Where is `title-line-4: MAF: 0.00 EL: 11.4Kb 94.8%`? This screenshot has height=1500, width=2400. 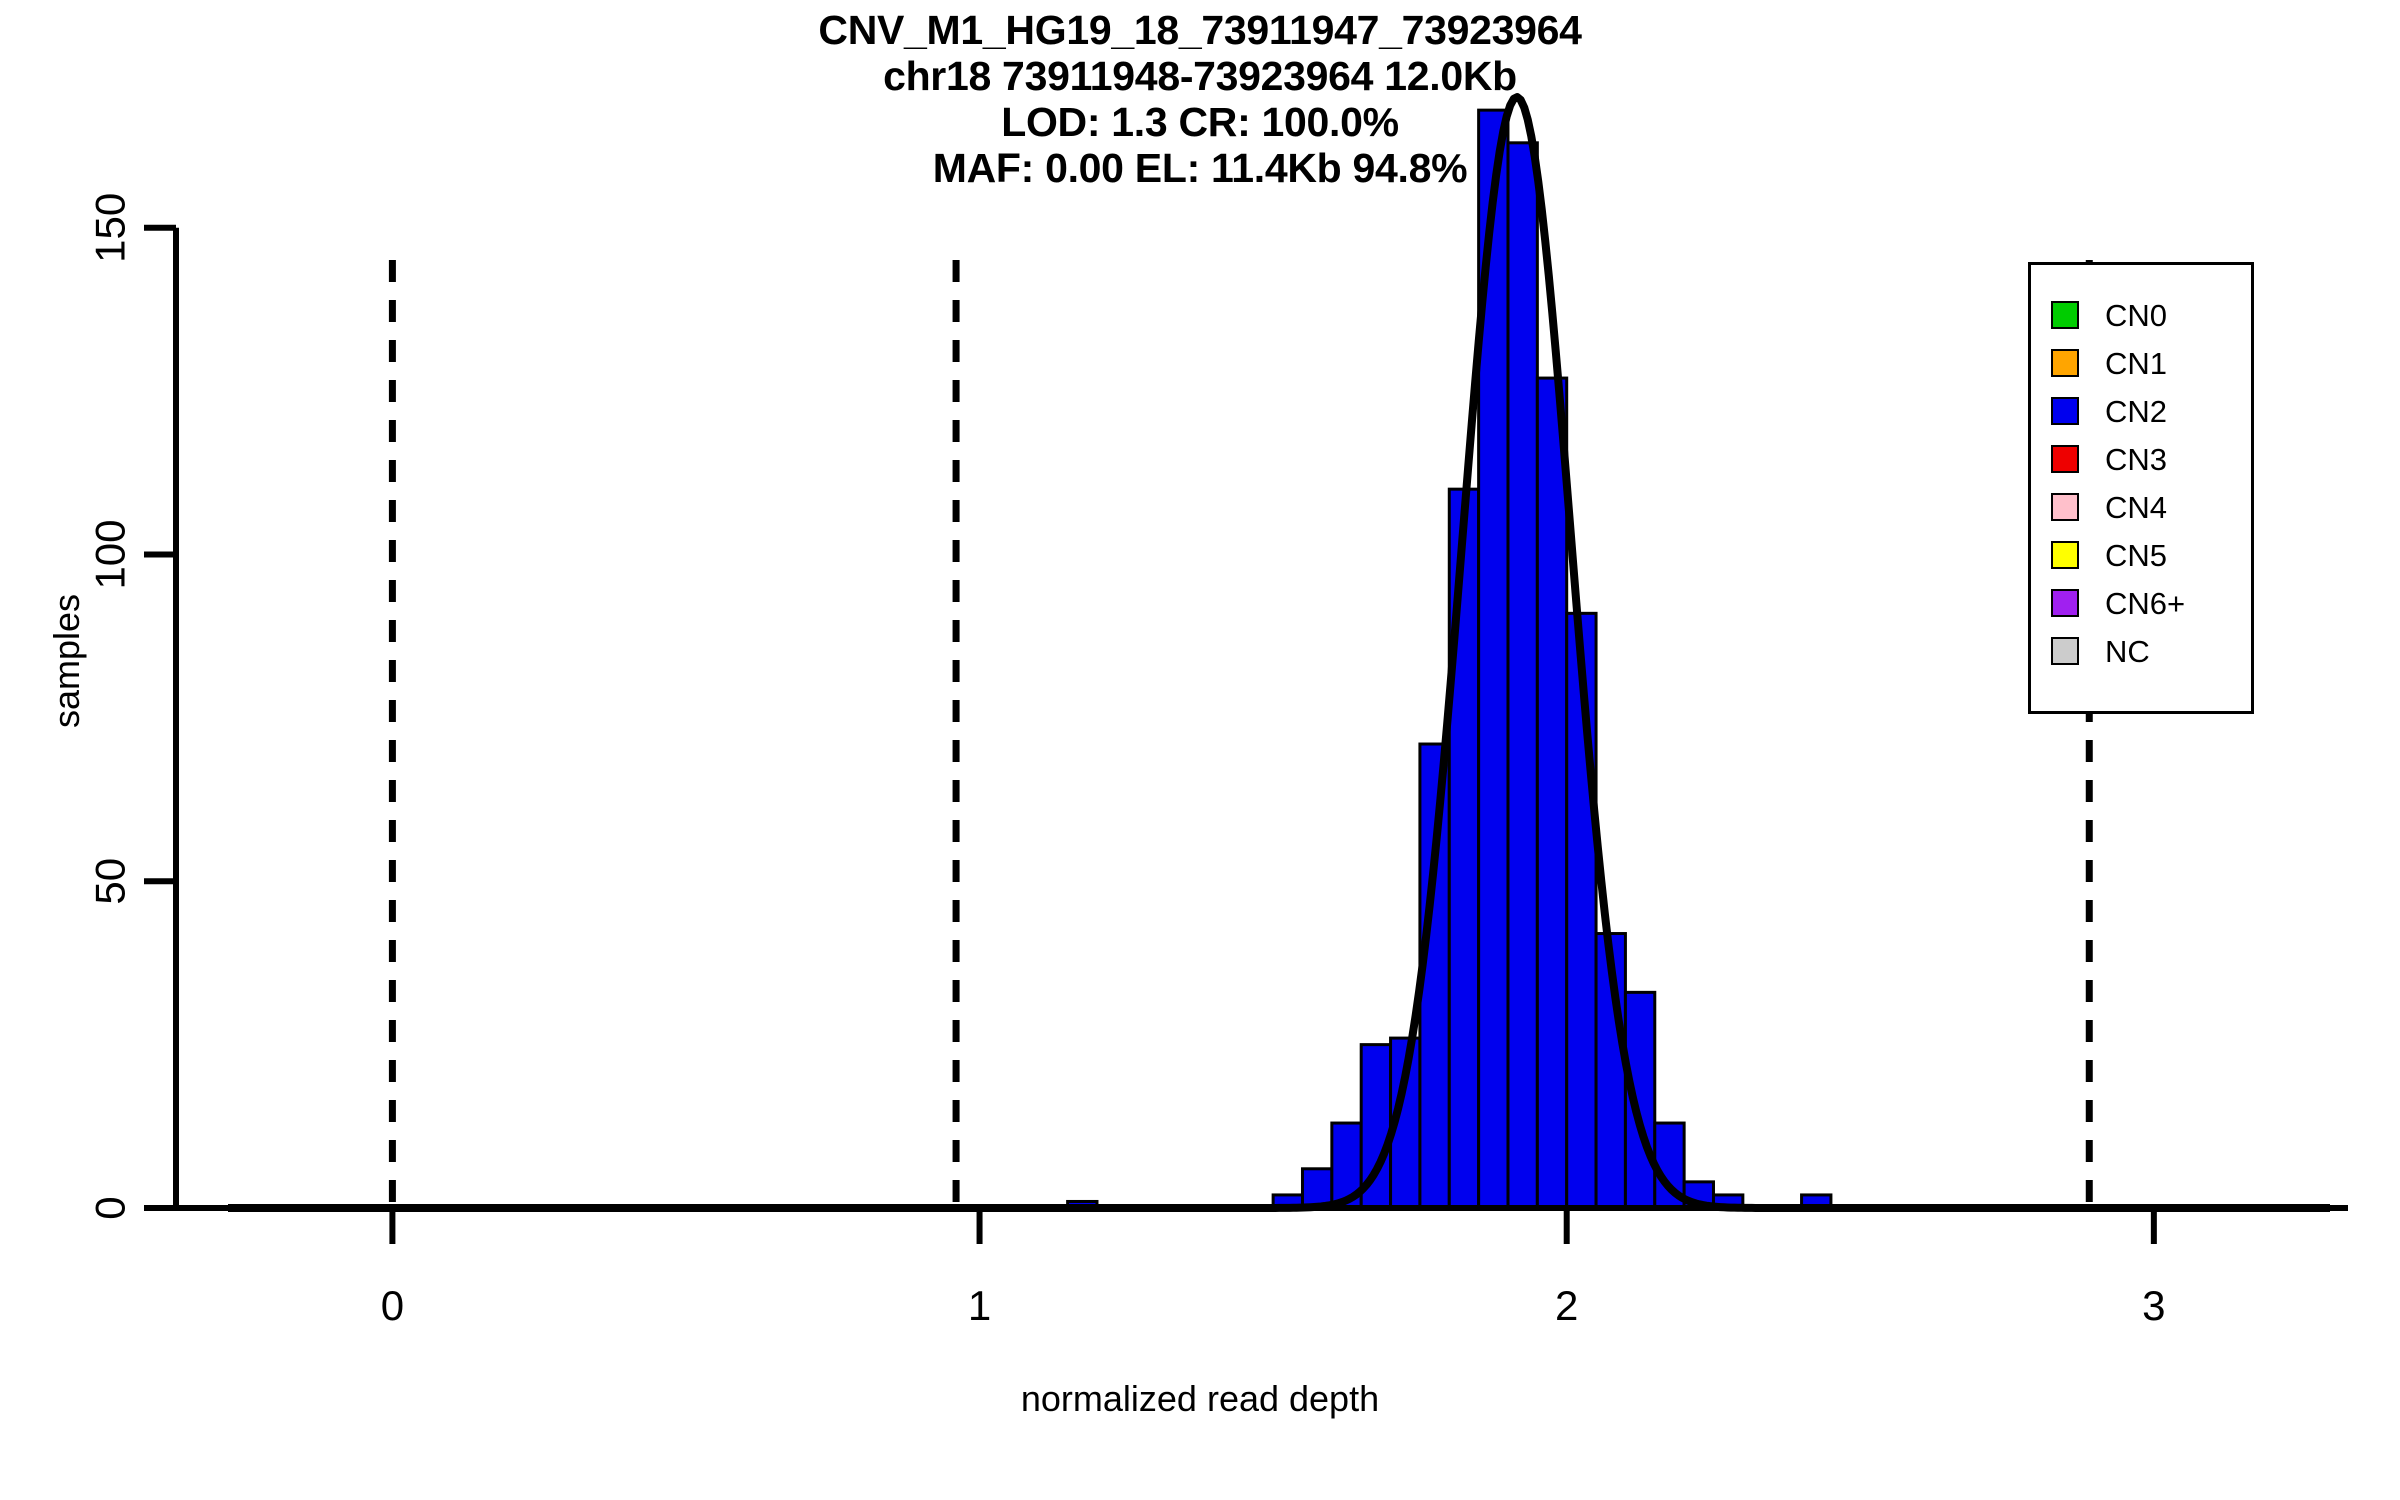
title-line-4: MAF: 0.00 EL: 11.4Kb 94.8% is located at coordinates (1200, 167).